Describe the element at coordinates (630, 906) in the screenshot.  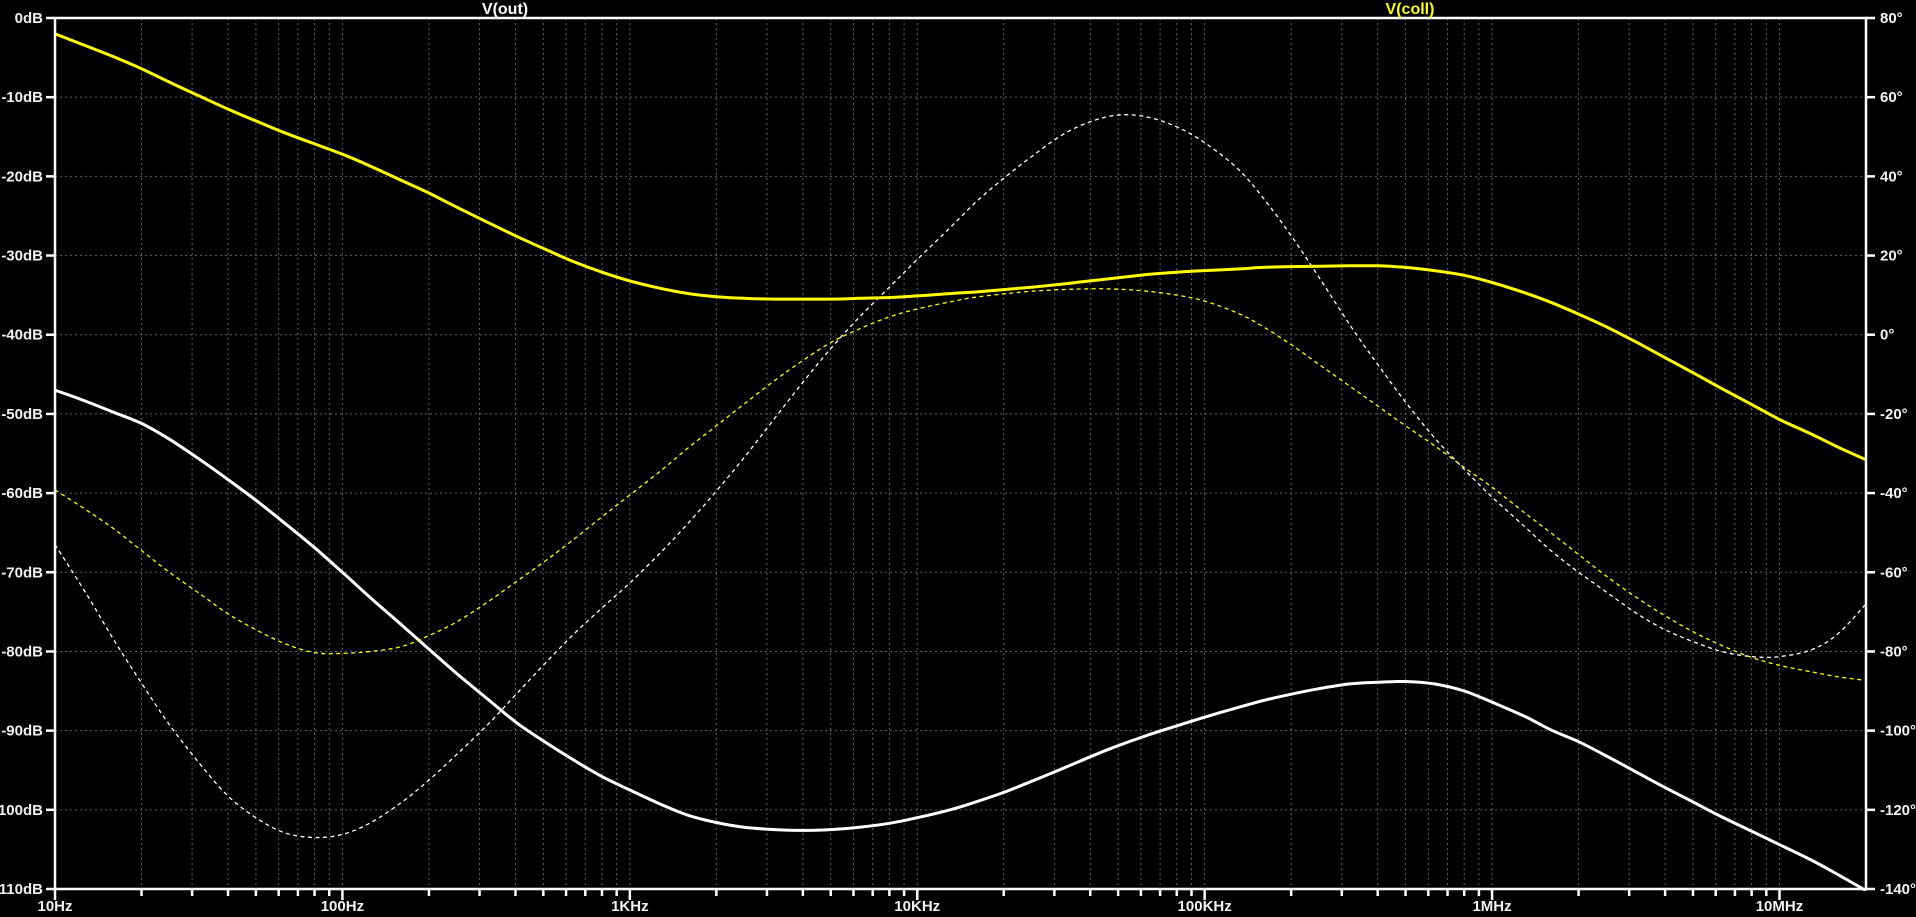
I see `x-axis-tick-label: 1KHz` at that location.